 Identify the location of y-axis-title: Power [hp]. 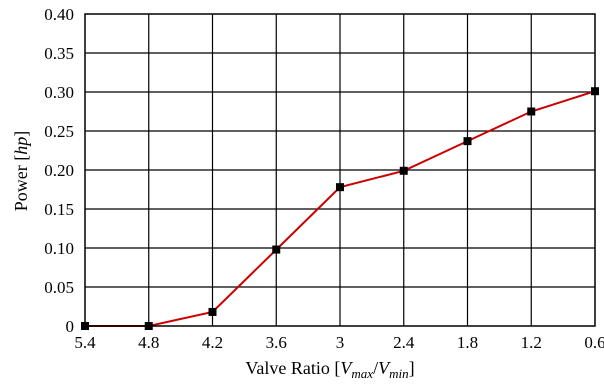
(21, 171).